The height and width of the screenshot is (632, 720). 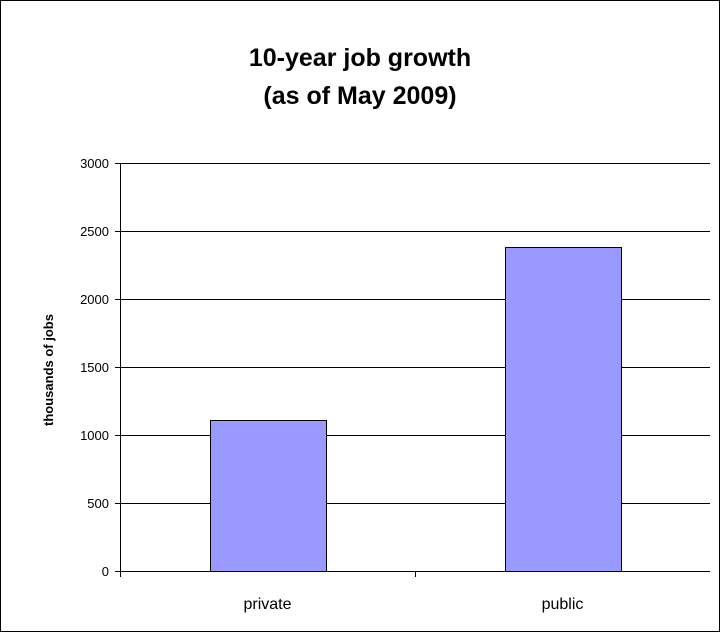 I want to click on y-tick-label: 1000, so click(x=94, y=435).